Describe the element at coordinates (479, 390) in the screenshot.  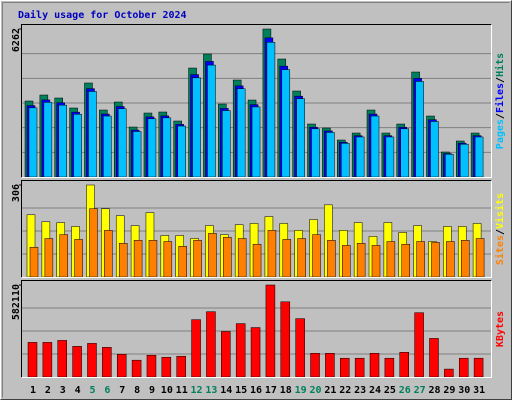
I see `x-tick-label: 31` at that location.